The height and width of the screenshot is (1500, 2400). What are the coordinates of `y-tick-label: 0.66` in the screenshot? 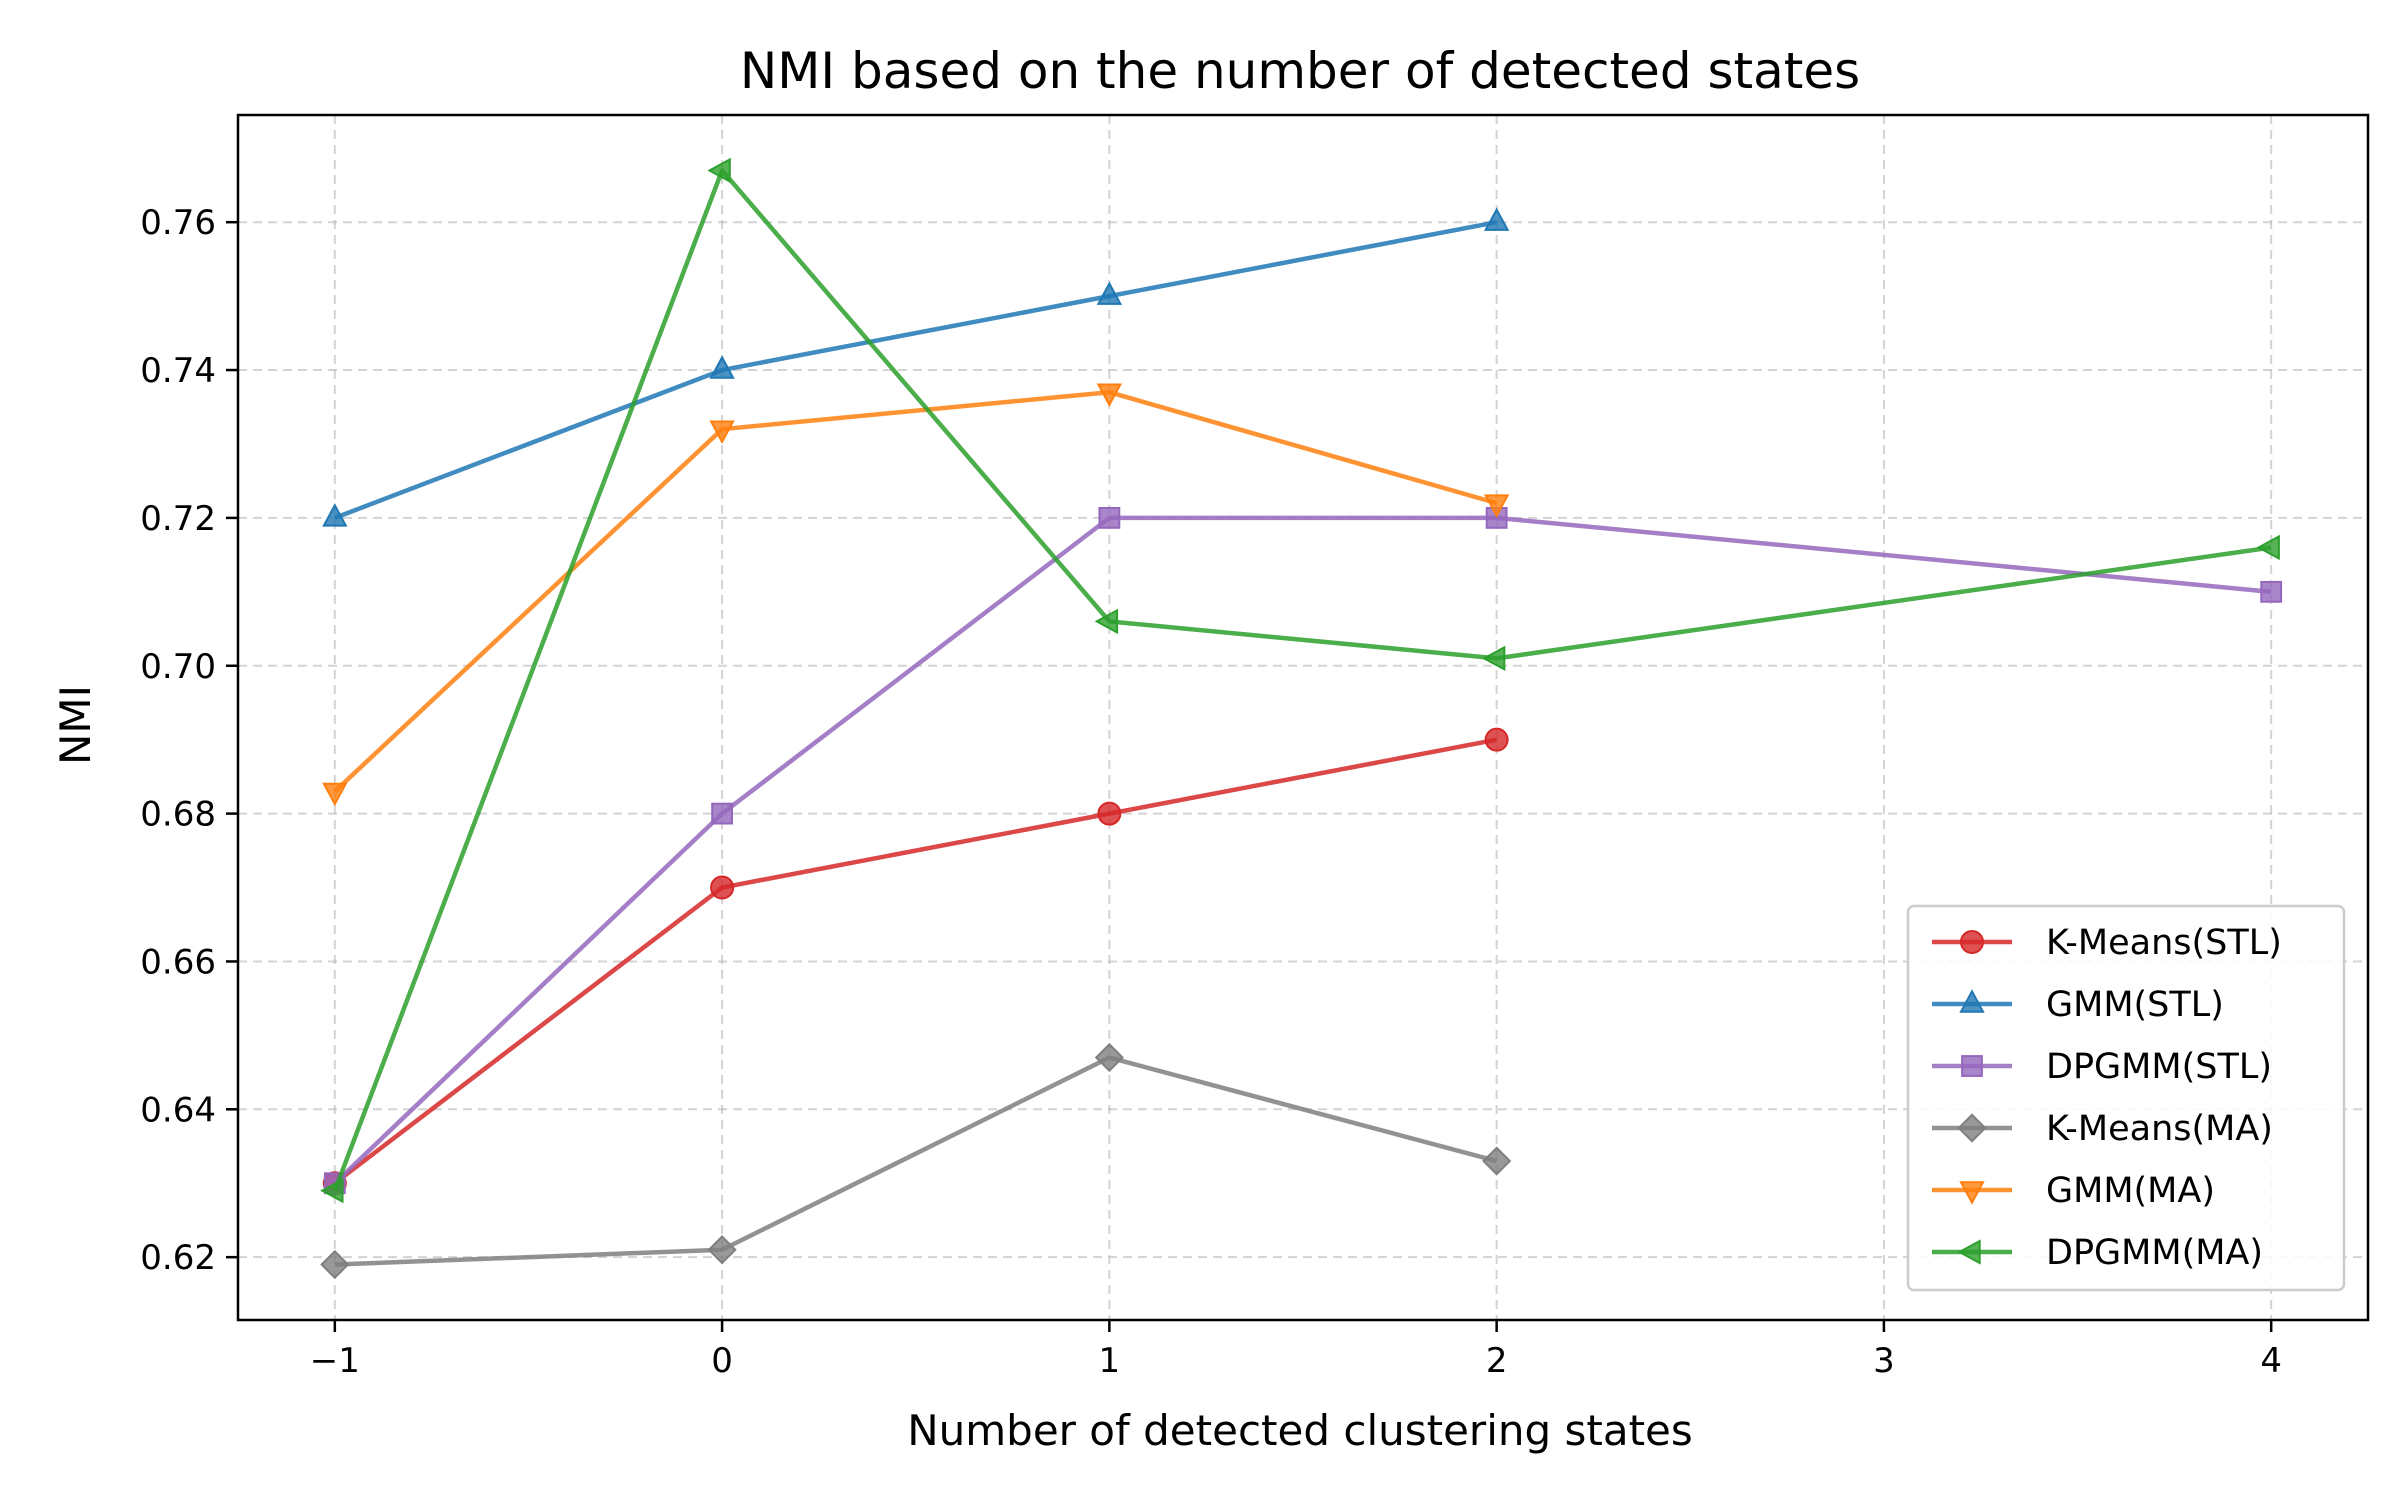 It's located at (178, 962).